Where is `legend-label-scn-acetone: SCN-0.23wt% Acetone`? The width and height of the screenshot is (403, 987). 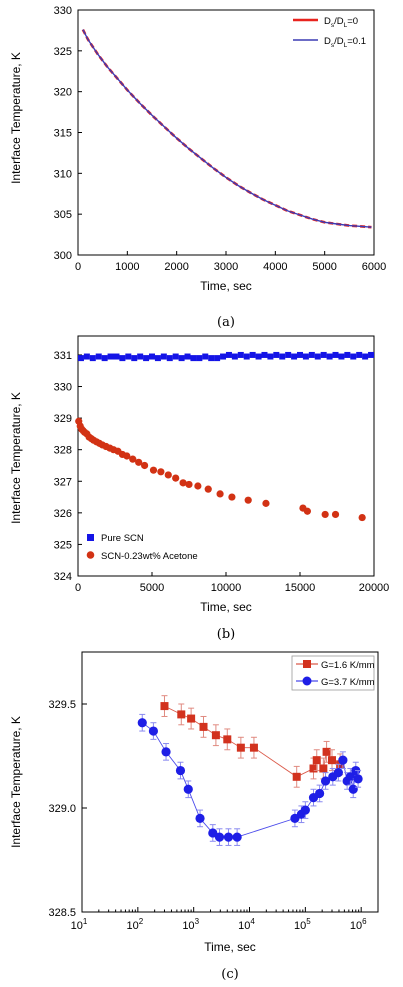 legend-label-scn-acetone: SCN-0.23wt% Acetone is located at coordinates (149, 556).